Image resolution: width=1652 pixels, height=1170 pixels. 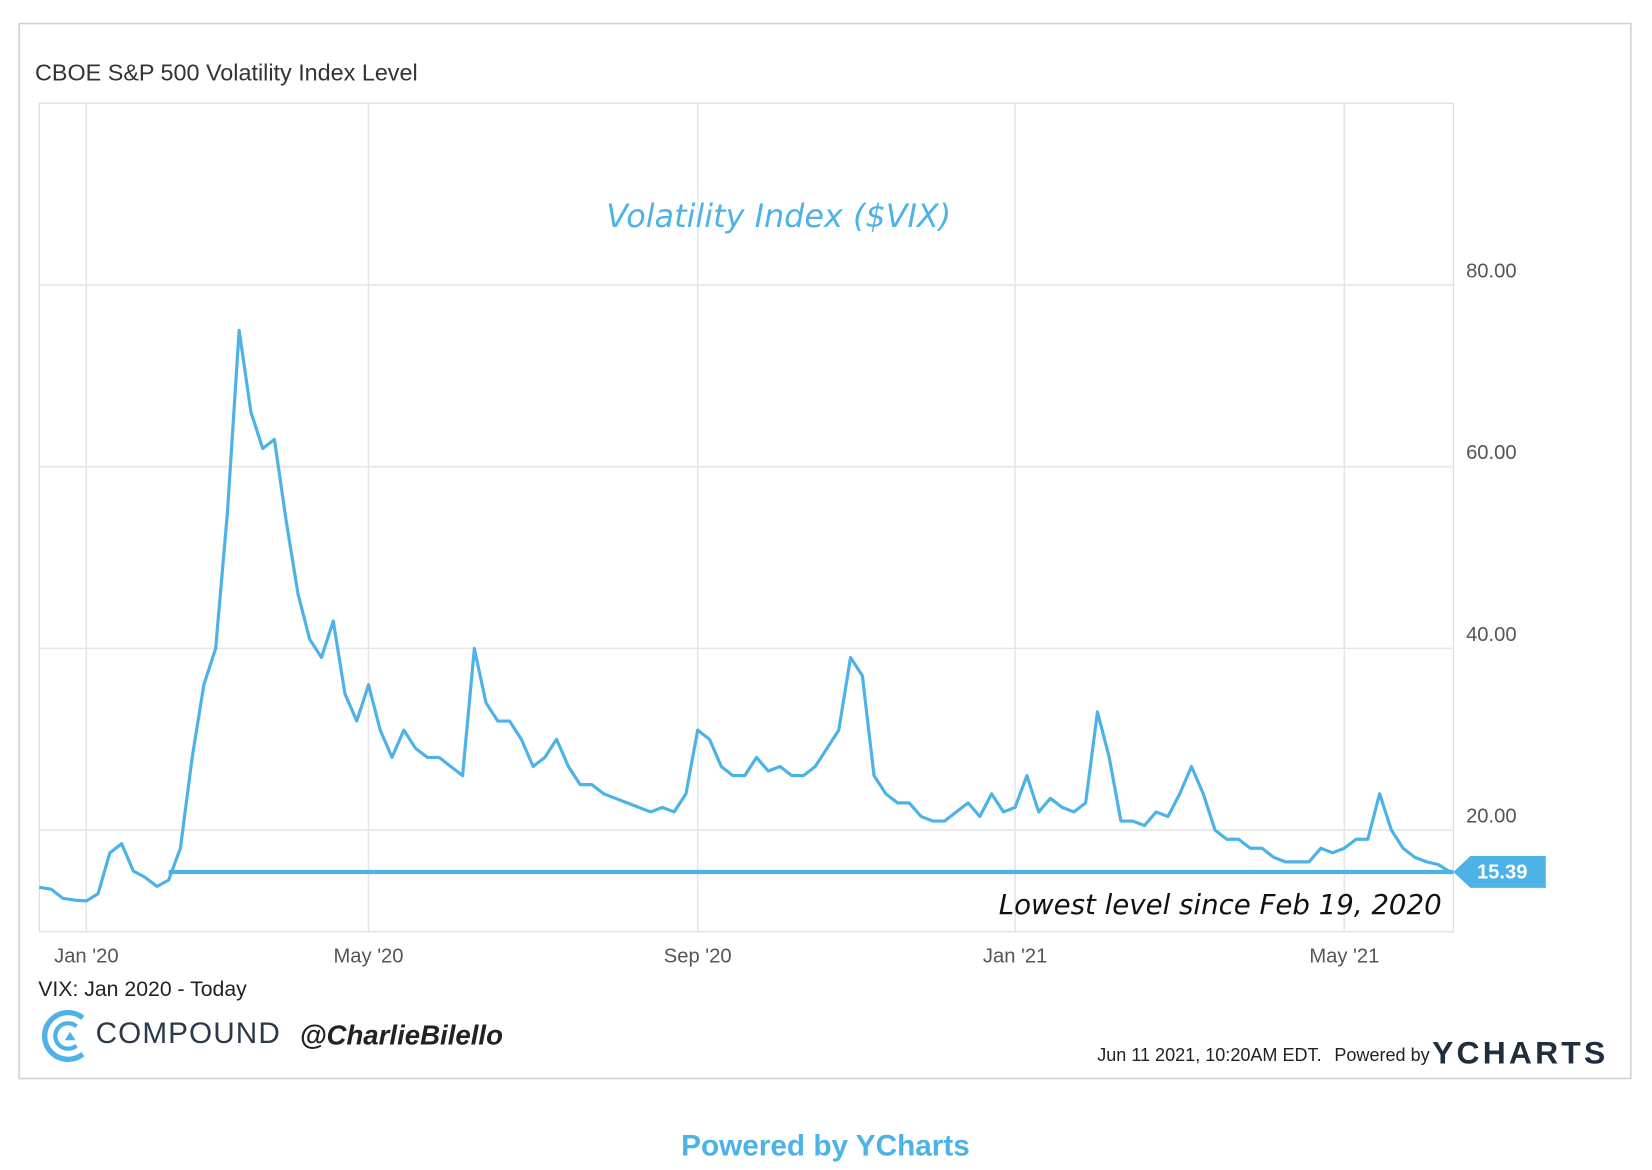 What do you see at coordinates (1015, 957) in the screenshot?
I see `x-tick-label: Jan '21` at bounding box center [1015, 957].